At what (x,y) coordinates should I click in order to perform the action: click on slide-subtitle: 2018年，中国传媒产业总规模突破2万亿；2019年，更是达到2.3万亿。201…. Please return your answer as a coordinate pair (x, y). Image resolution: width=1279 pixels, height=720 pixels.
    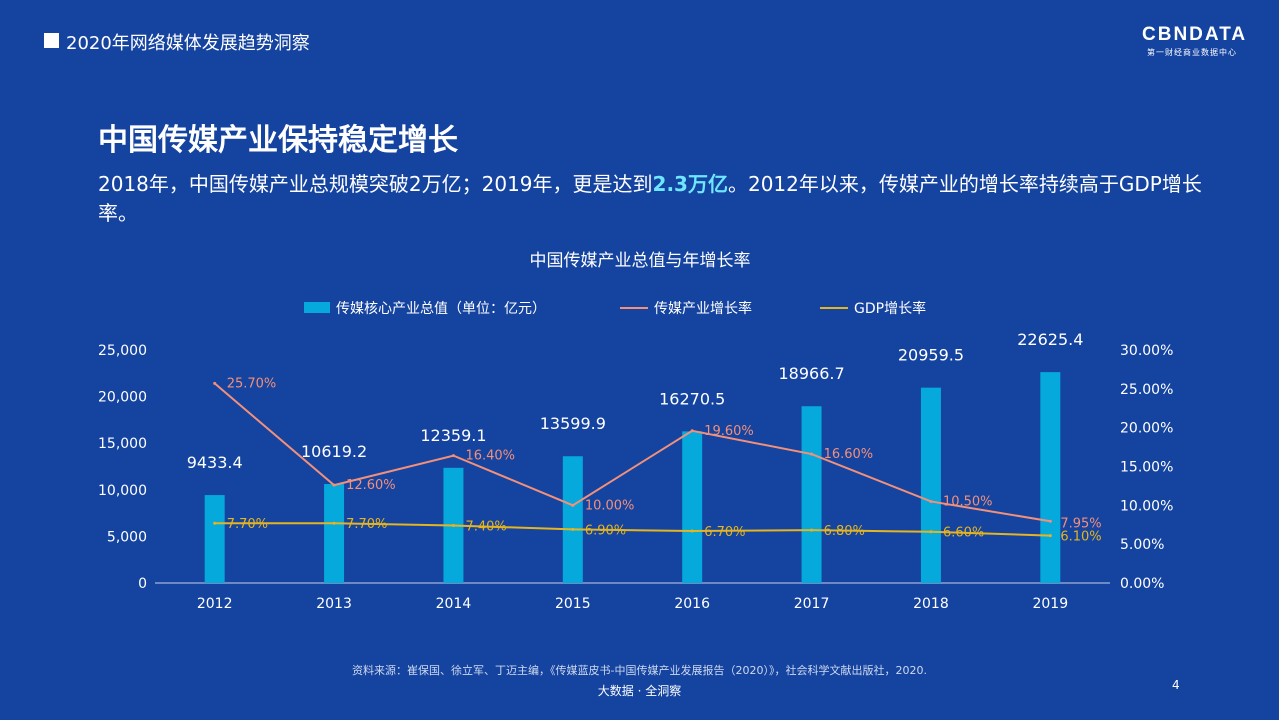
    Looking at the image, I should click on (658, 199).